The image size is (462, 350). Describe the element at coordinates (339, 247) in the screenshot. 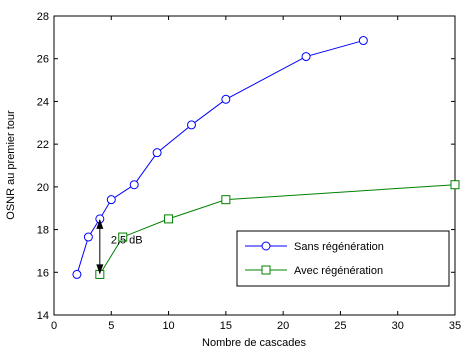

I see `legend-label: Sans régénération` at that location.